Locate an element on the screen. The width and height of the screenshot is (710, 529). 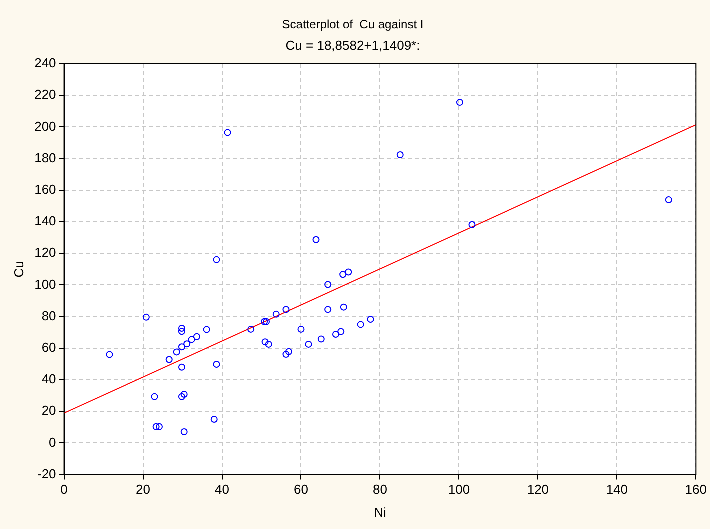
y-tick-label: -20 is located at coordinates (46, 474).